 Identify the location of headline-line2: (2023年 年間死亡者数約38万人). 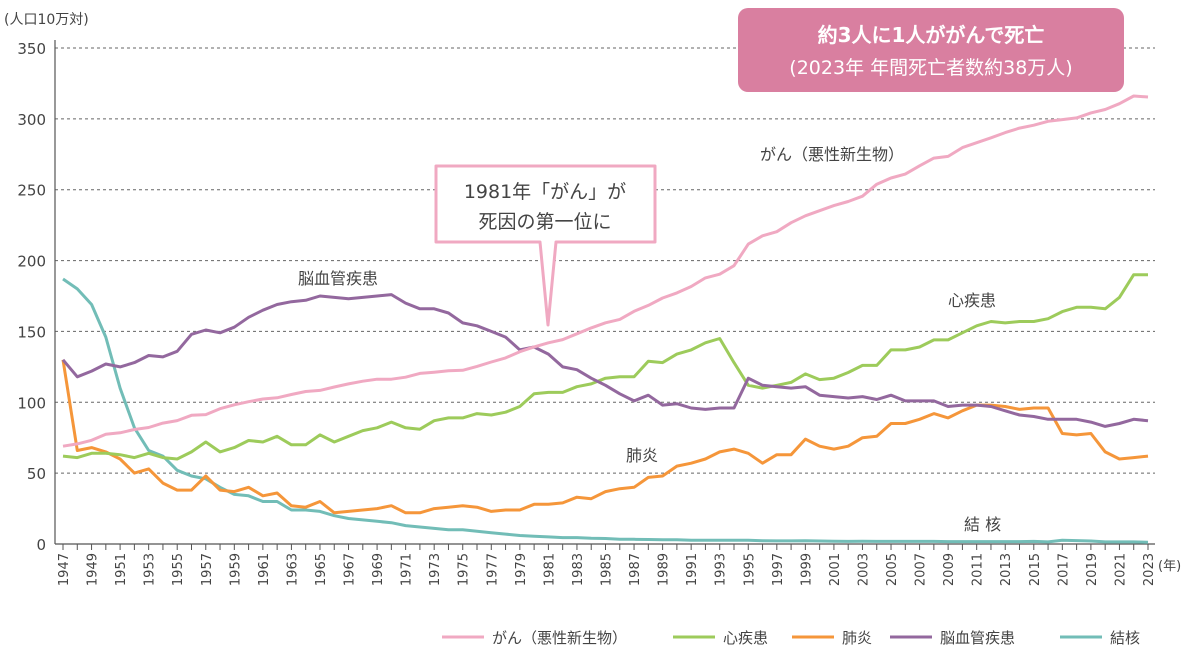
(930, 68).